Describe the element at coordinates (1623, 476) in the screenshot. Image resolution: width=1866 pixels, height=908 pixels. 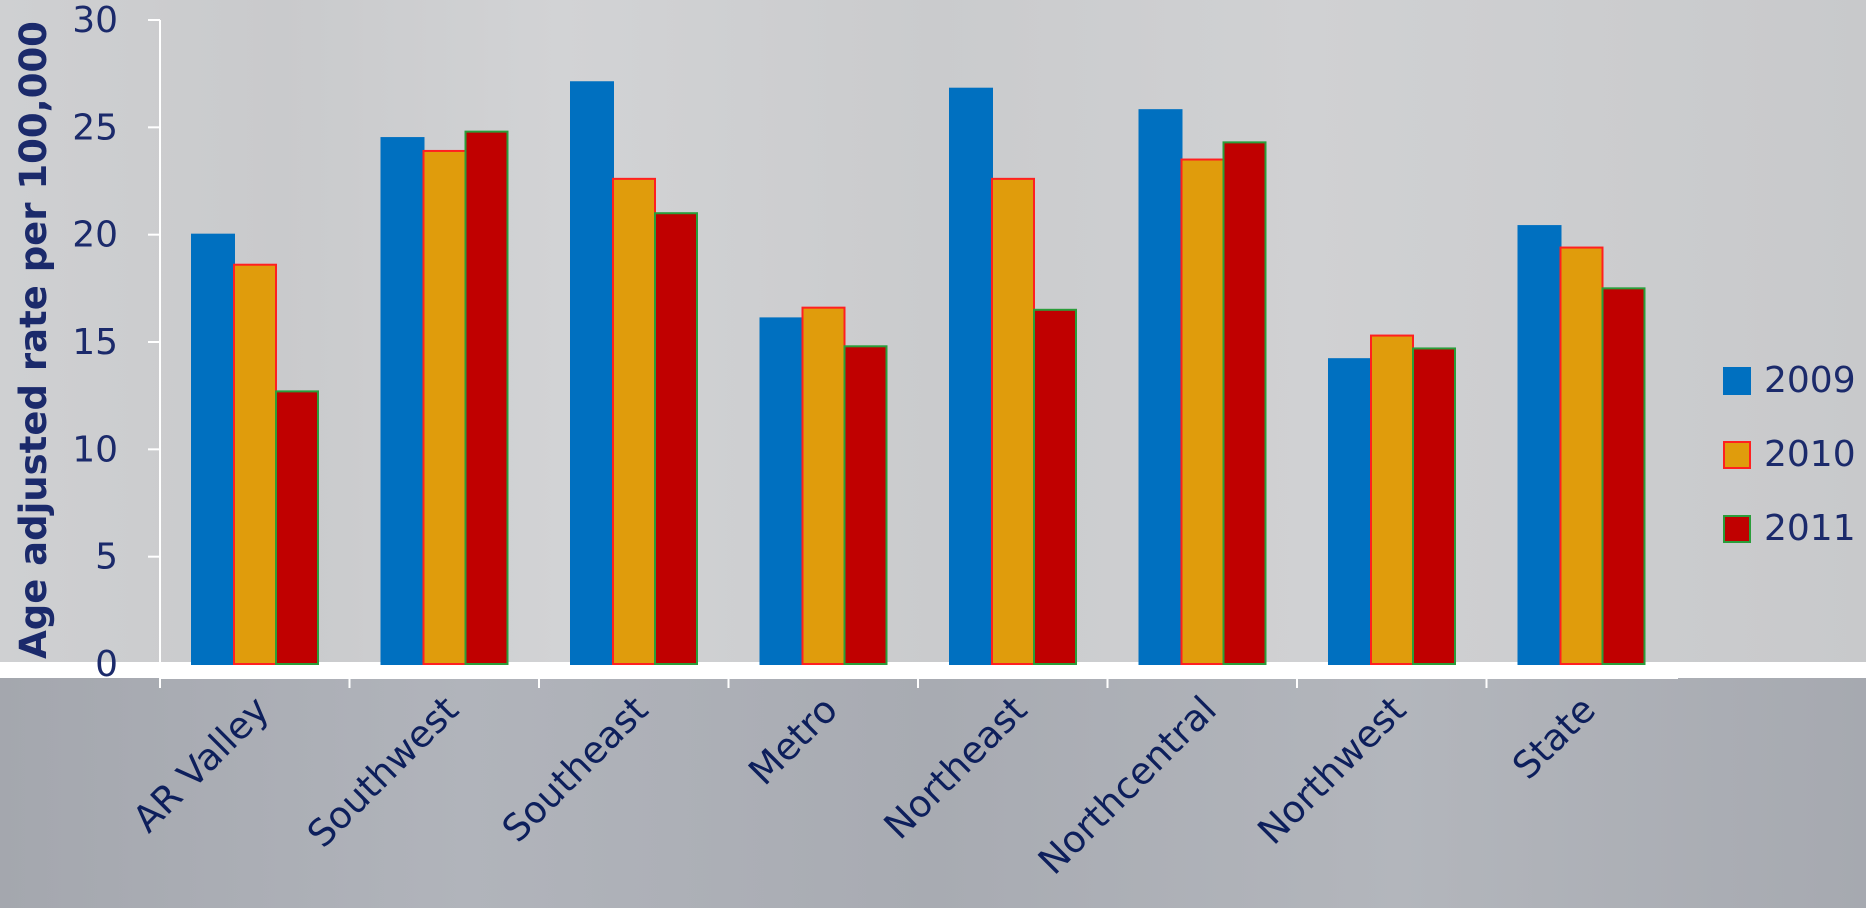
I see `bar-2011-state` at that location.